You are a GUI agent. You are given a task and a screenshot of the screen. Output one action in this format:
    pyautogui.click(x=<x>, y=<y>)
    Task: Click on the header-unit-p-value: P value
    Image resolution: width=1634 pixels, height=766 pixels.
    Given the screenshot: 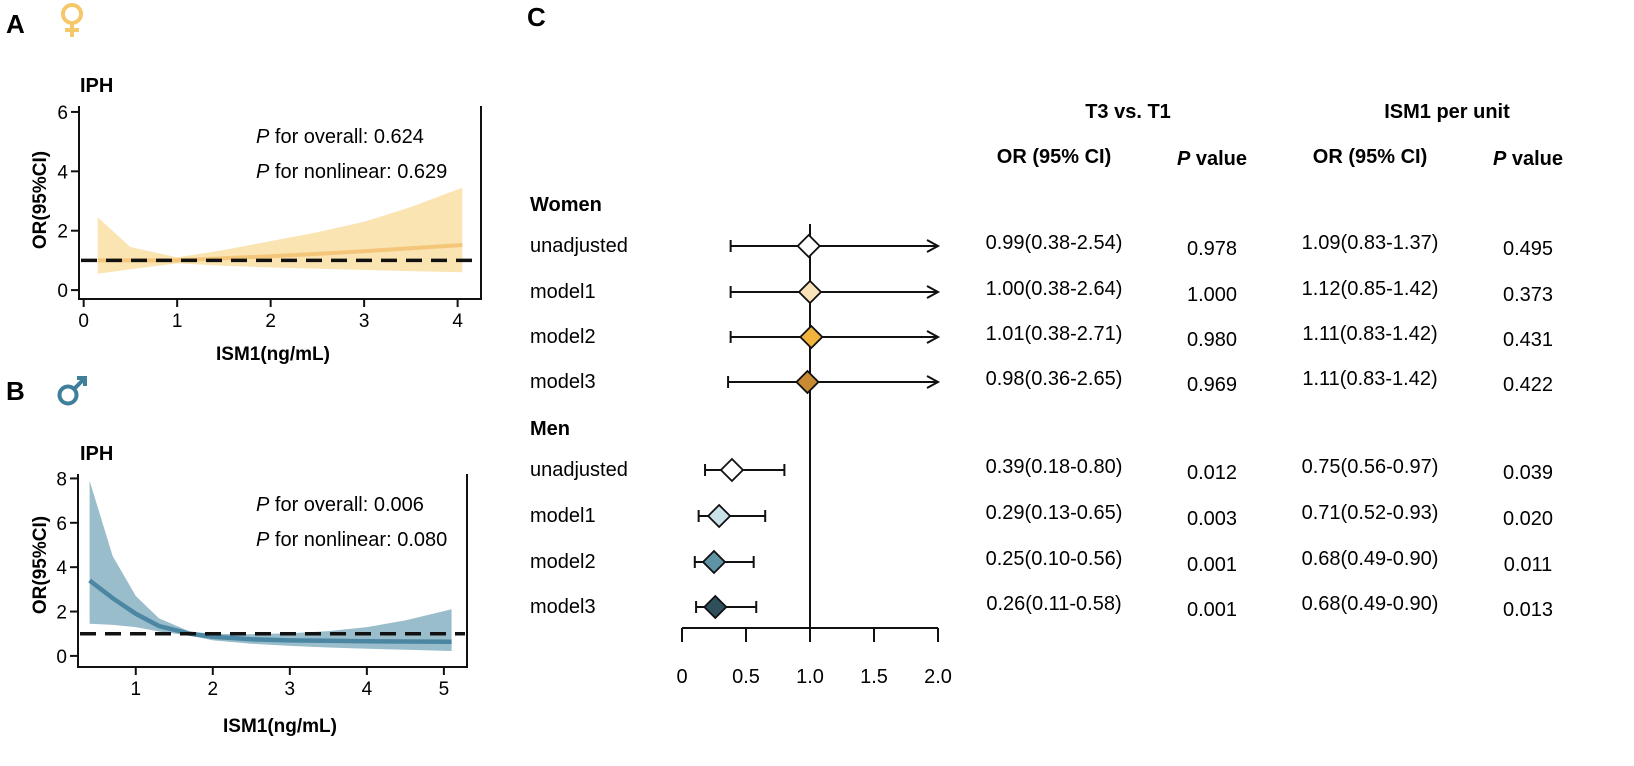 What is the action you would take?
    pyautogui.click(x=1528, y=159)
    